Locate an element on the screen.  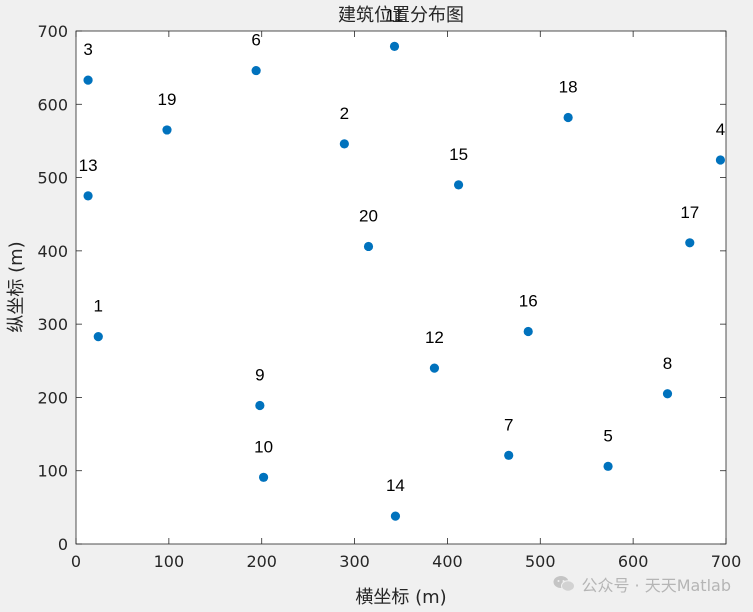
point-label: 15 is located at coordinates (458, 154).